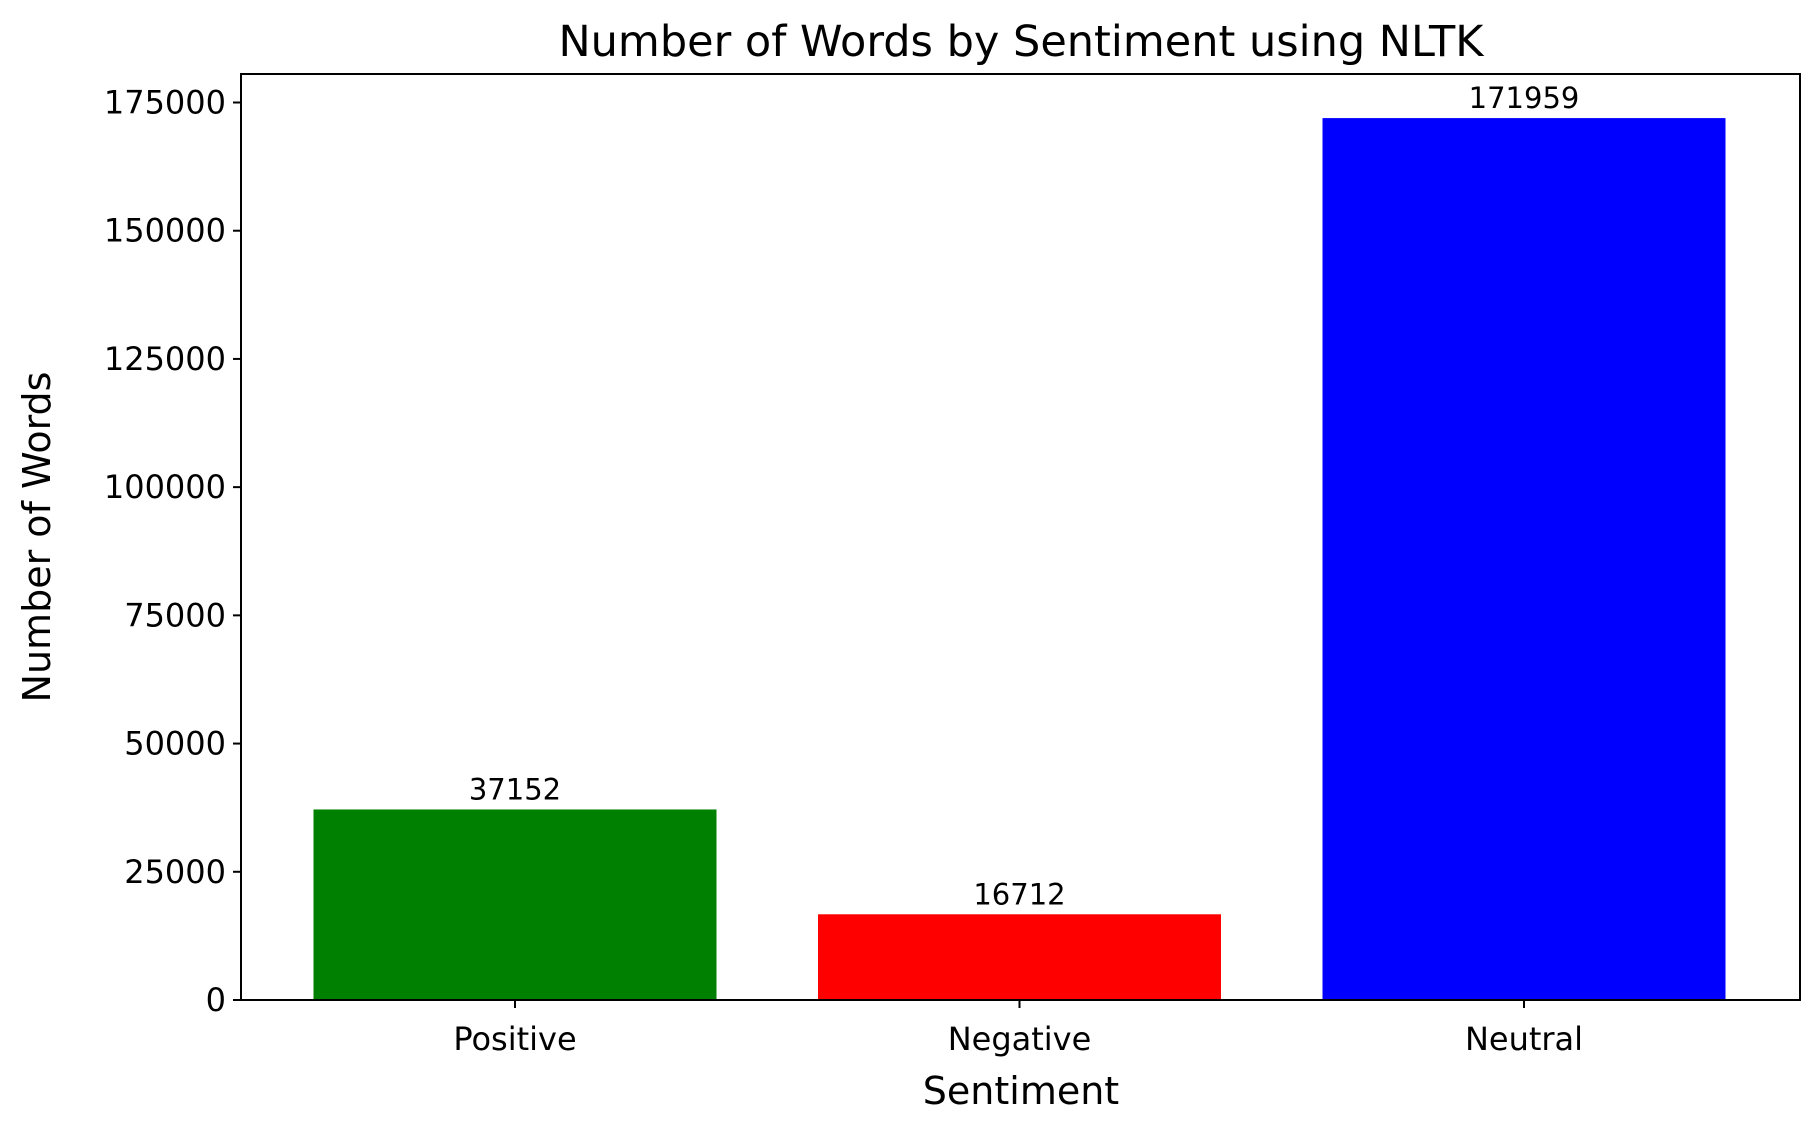 The height and width of the screenshot is (1130, 1812). What do you see at coordinates (1524, 1039) in the screenshot?
I see `x-tick-label: Neutral` at bounding box center [1524, 1039].